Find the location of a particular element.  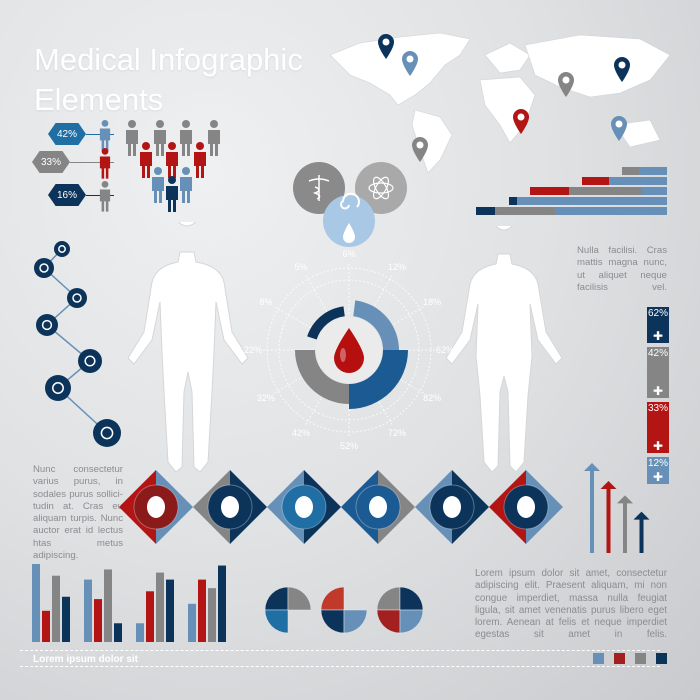

venn-diagram is located at coordinates (350, 204).